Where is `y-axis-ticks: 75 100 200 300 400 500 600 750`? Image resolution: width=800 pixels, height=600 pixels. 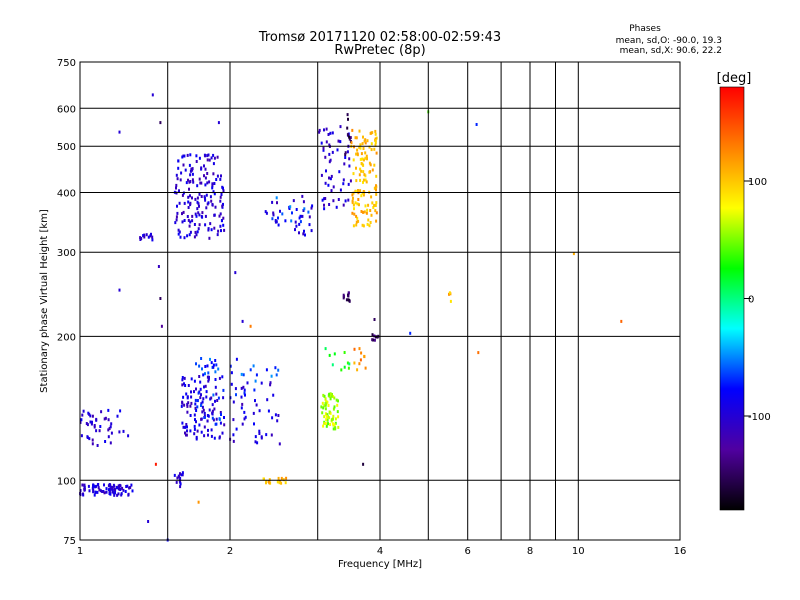
y-axis-ticks: 75 100 200 300 400 500 600 750 is located at coordinates (66, 302).